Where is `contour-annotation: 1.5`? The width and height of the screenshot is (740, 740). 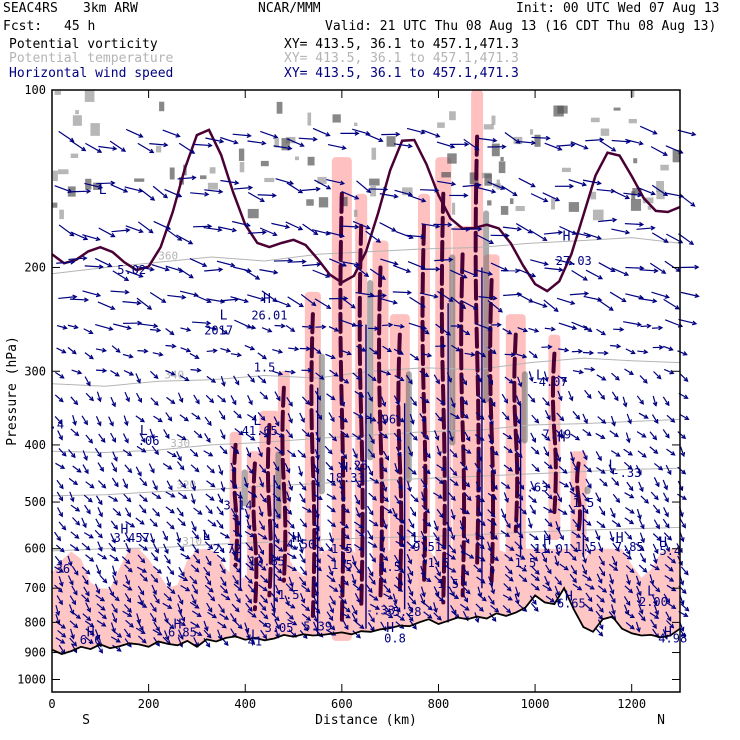
contour-annotation: 1.5 is located at coordinates (526, 563).